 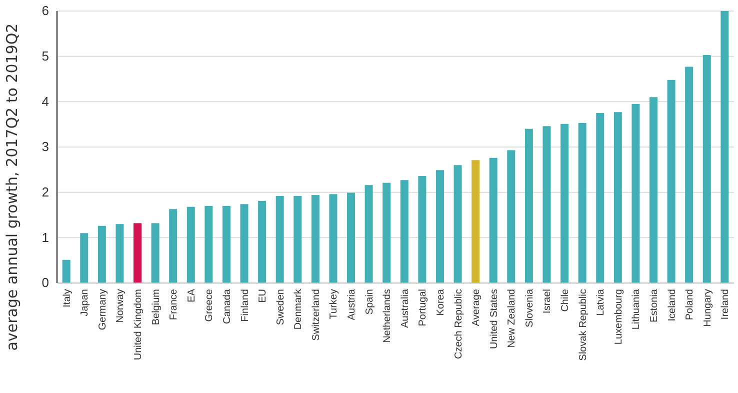 What do you see at coordinates (45, 192) in the screenshot?
I see `y-tick-label: 2` at bounding box center [45, 192].